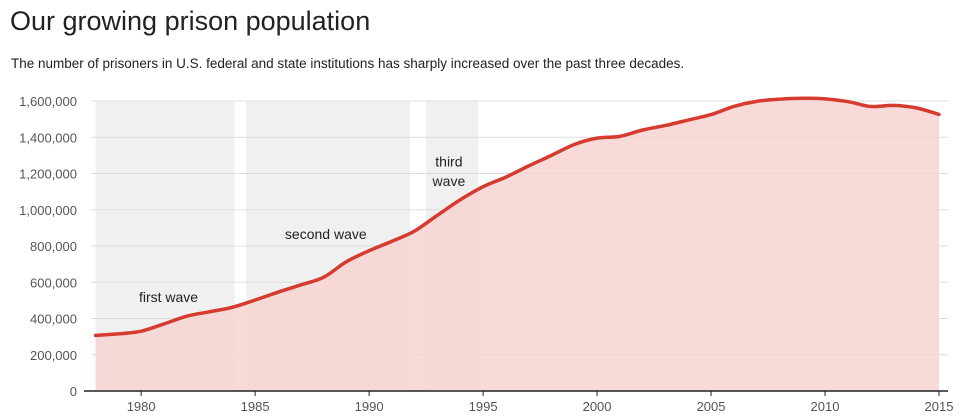 This screenshot has width=968, height=419. I want to click on y-tick-label: 1,400,000, so click(48, 137).